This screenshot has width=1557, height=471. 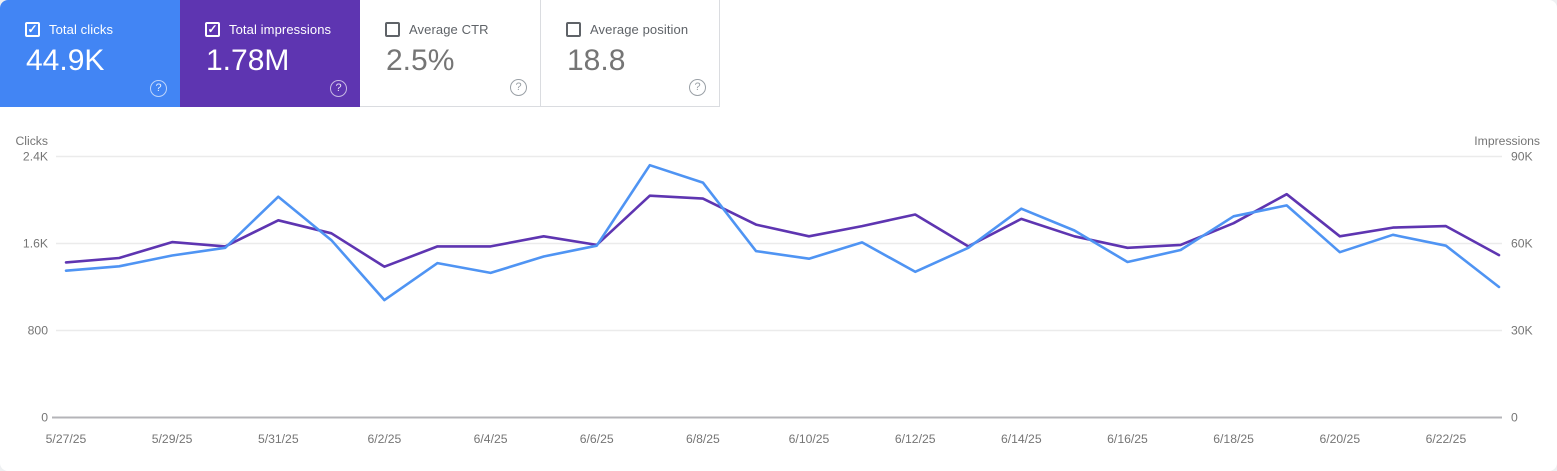 What do you see at coordinates (1522, 244) in the screenshot?
I see `right-axis-tick: 60K` at bounding box center [1522, 244].